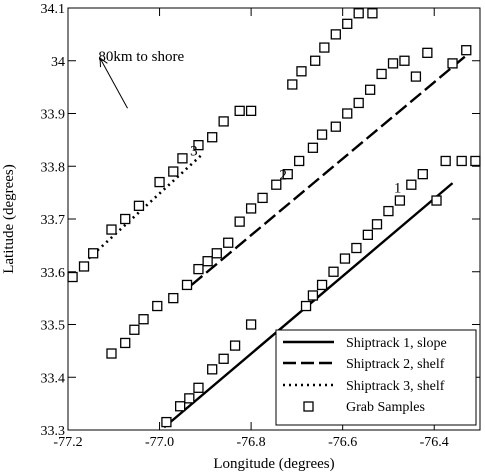 The width and height of the screenshot is (485, 474). What do you see at coordinates (251, 442) in the screenshot?
I see `x-tick-label: -76.8` at bounding box center [251, 442].